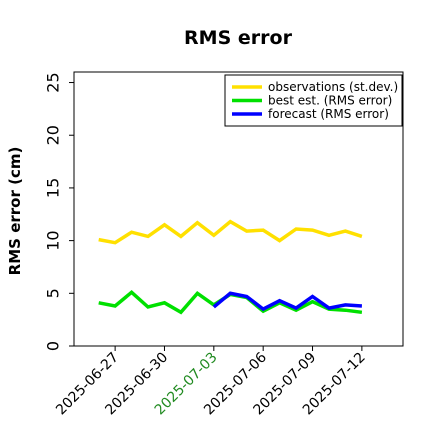 This screenshot has height=440, width=440. Describe the element at coordinates (53, 240) in the screenshot. I see `y-tick-label: 10` at that location.